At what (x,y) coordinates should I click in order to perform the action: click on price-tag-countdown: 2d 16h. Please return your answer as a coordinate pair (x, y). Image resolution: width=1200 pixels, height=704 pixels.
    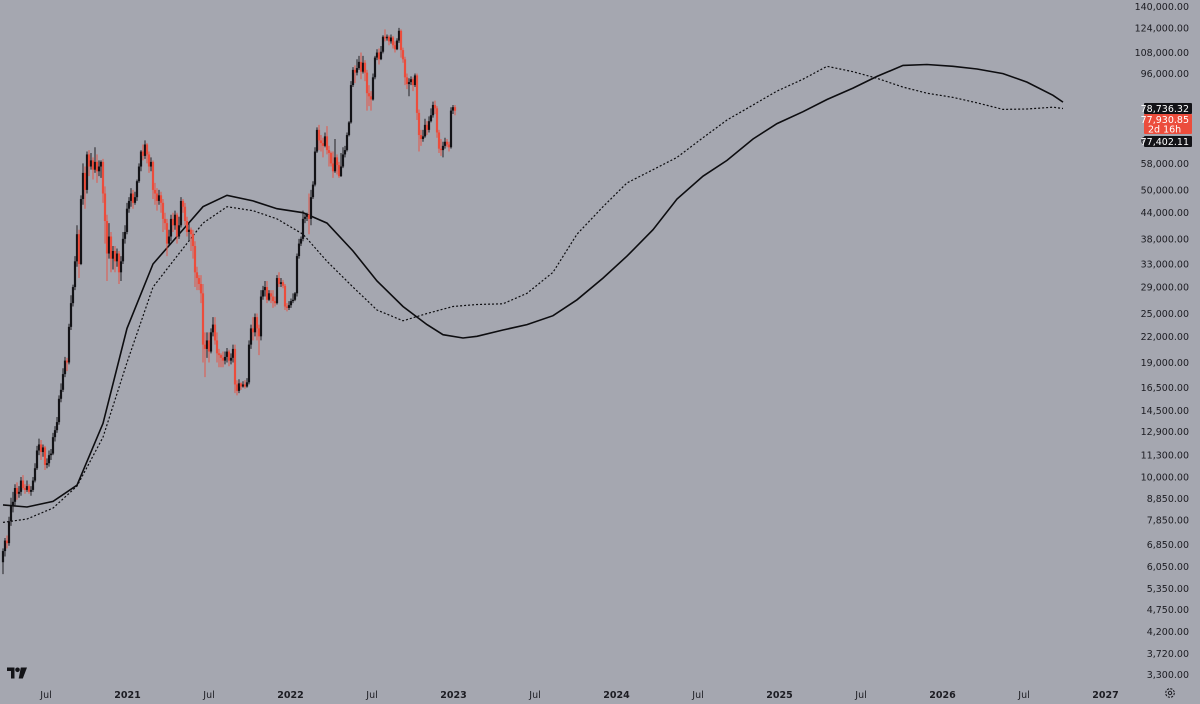
    Looking at the image, I should click on (1164, 130).